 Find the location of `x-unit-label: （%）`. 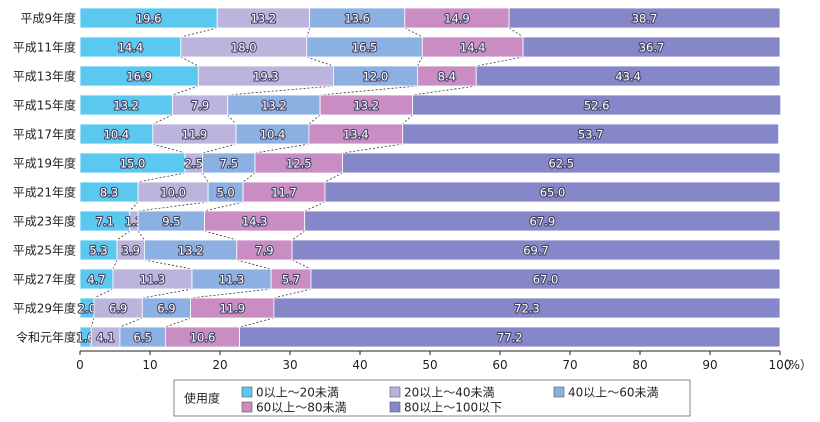

x-unit-label: （%） is located at coordinates (794, 365).